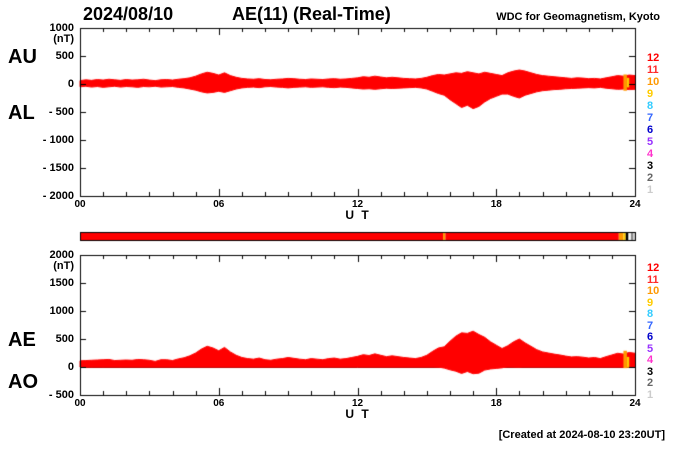  What do you see at coordinates (578, 17) in the screenshot?
I see `data-source-label: WDC for Geomagnetism, Kyoto` at bounding box center [578, 17].